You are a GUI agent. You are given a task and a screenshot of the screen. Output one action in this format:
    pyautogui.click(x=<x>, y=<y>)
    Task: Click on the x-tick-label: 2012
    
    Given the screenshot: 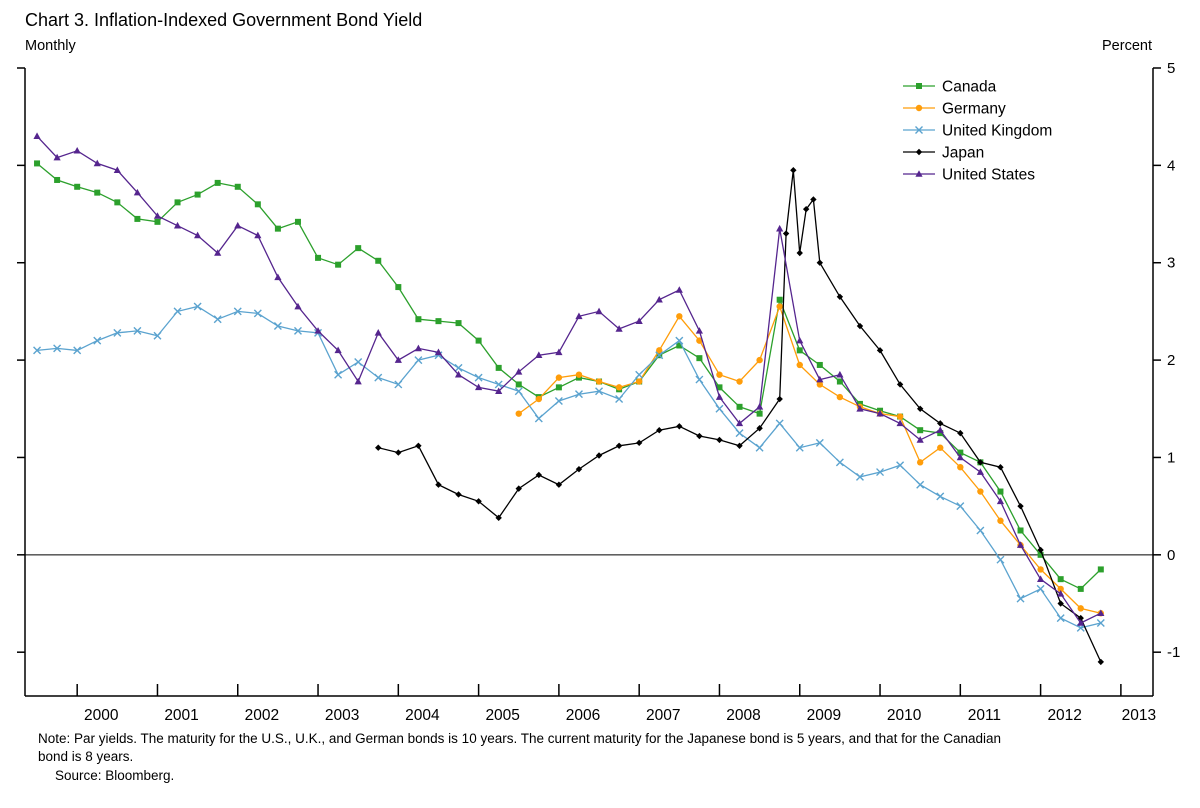 What is the action you would take?
    pyautogui.click(x=1064, y=715)
    